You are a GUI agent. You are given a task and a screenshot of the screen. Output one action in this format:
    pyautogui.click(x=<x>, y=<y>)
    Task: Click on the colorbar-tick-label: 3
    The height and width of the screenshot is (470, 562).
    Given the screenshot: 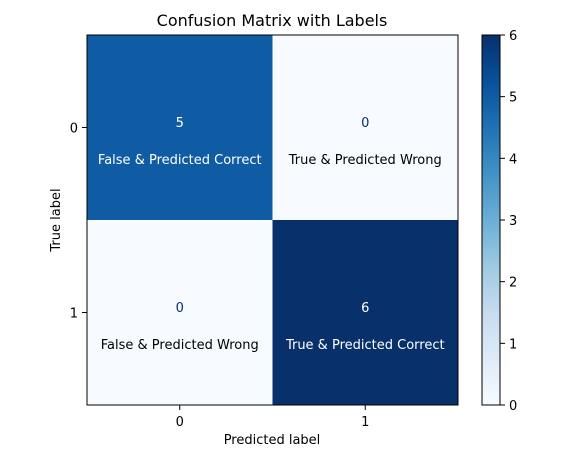 What is the action you would take?
    pyautogui.click(x=513, y=221)
    